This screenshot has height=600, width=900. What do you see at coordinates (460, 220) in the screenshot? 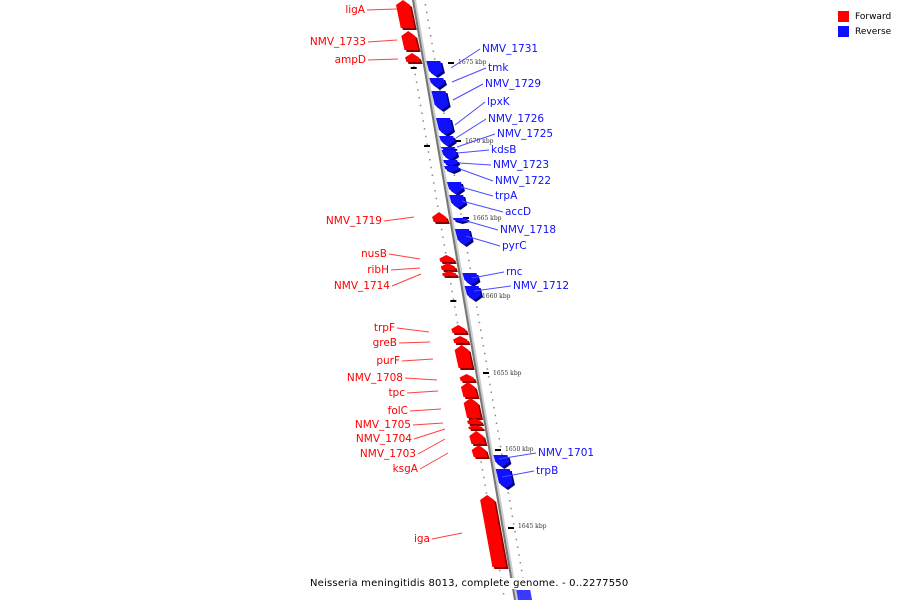
I see `gene-nmv-1718-arrow` at bounding box center [460, 220].